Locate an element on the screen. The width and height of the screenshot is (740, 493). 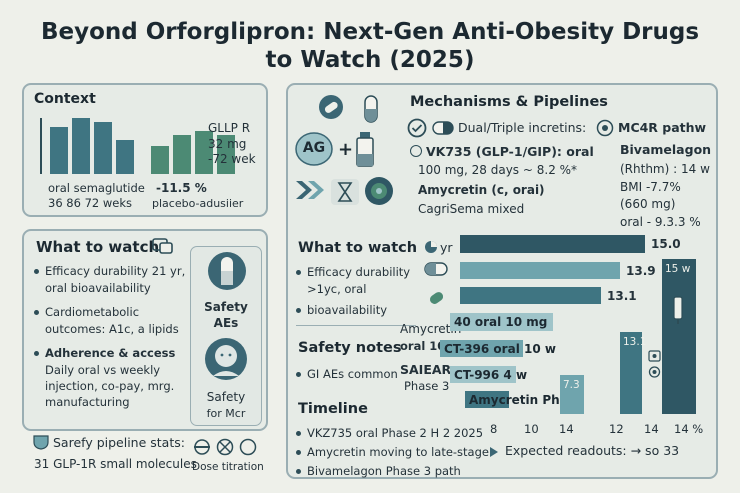
safety-notes-item: GI AEs common is located at coordinates (347, 374).